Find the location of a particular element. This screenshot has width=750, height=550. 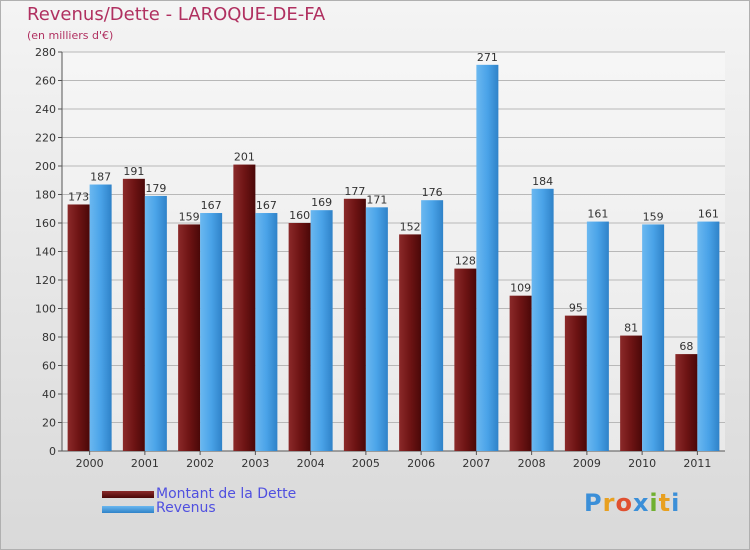

x-tick-label: 2003 is located at coordinates (255, 463).